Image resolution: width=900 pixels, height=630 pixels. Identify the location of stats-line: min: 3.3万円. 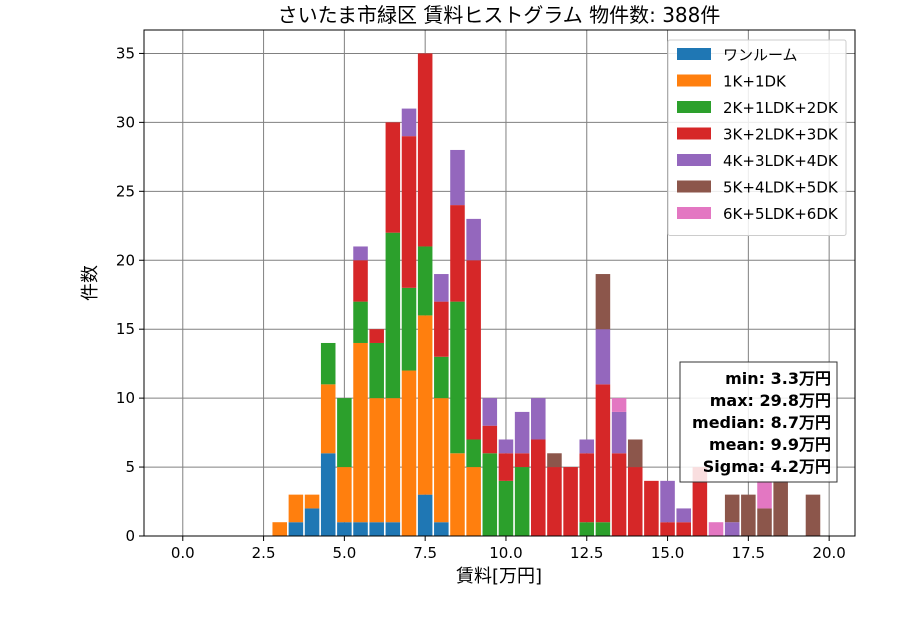
(778, 378).